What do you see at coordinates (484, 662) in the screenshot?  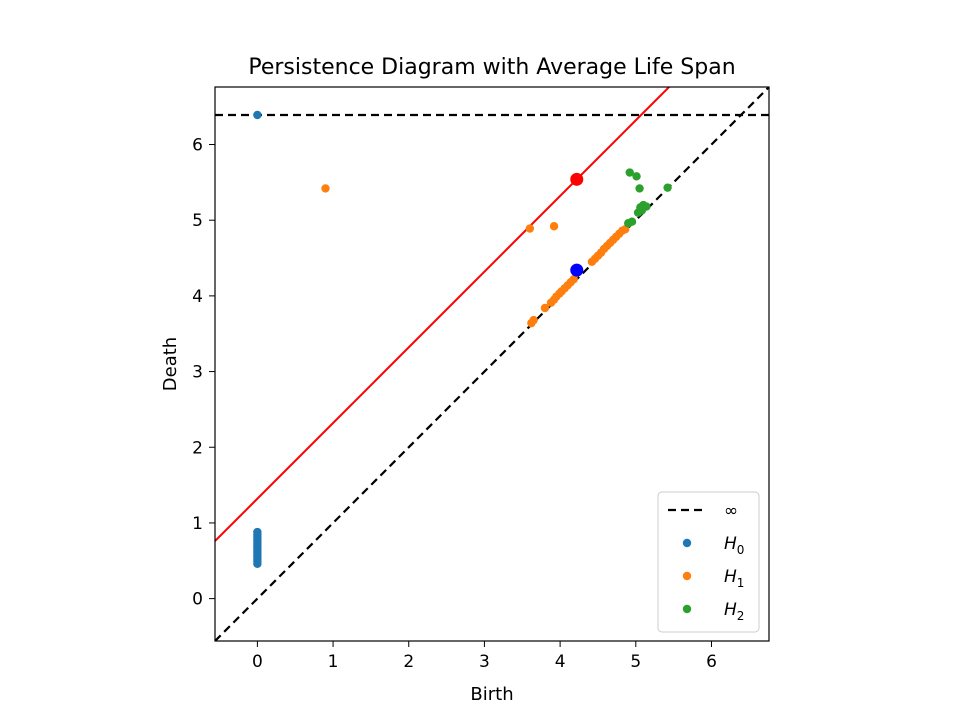 I see `x-tick-label: 3` at bounding box center [484, 662].